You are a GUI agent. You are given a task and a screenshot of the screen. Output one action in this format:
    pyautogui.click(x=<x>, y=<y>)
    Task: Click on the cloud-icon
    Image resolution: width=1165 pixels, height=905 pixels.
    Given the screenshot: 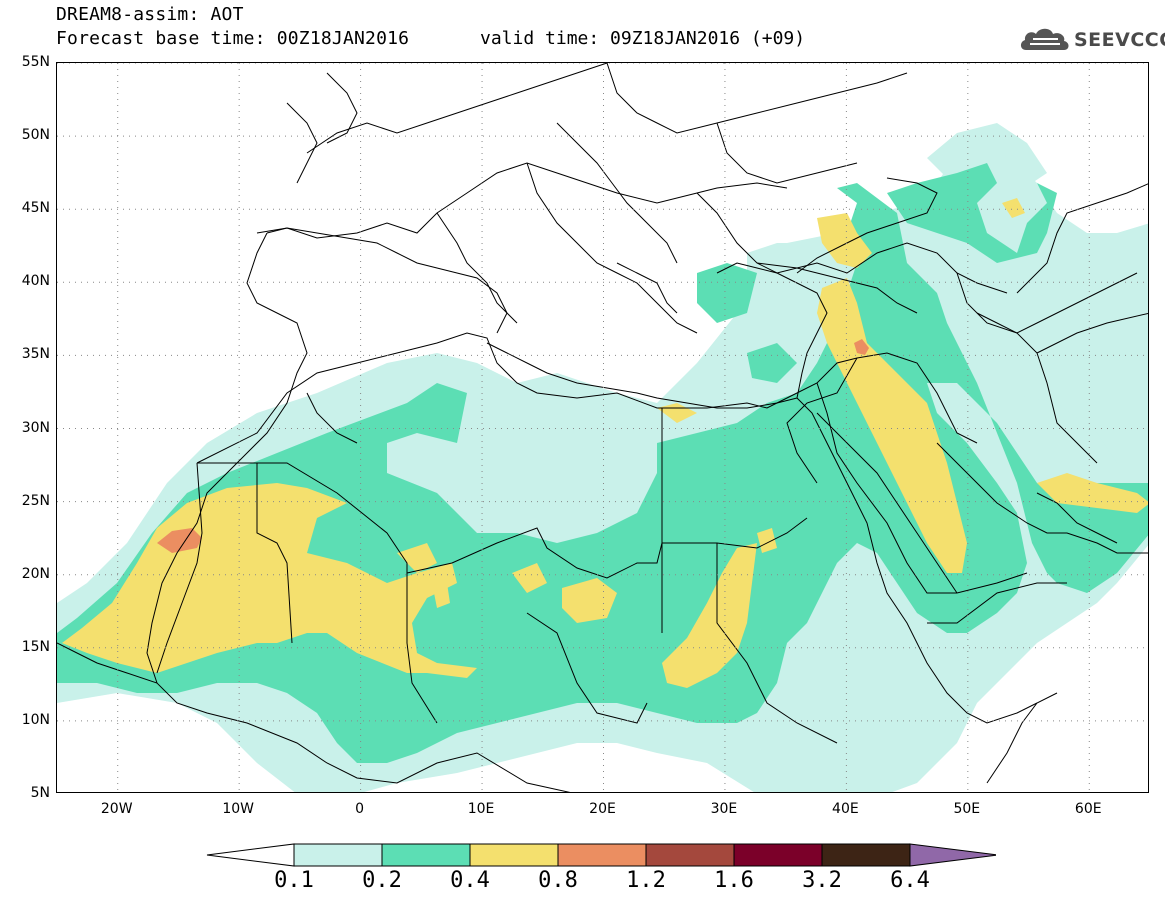 What is the action you would take?
    pyautogui.click(x=1044, y=39)
    